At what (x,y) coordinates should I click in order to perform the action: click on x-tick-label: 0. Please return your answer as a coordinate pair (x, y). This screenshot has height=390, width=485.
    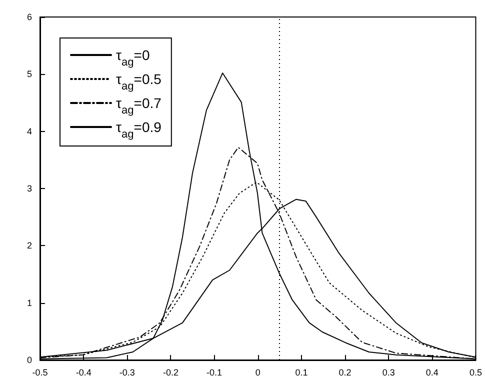
    Looking at the image, I should click on (257, 373).